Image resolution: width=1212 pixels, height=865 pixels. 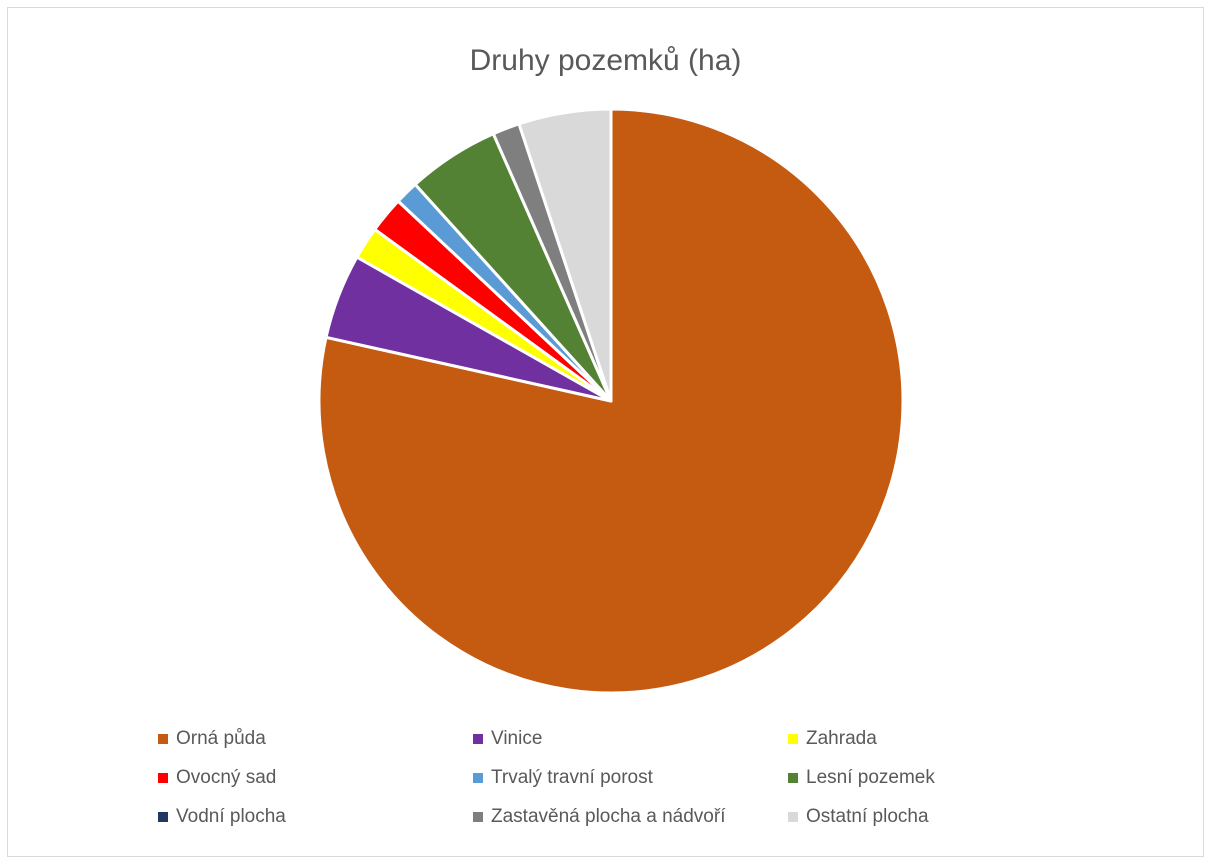 I want to click on legend-item: Vodní plocha, so click(x=315, y=817).